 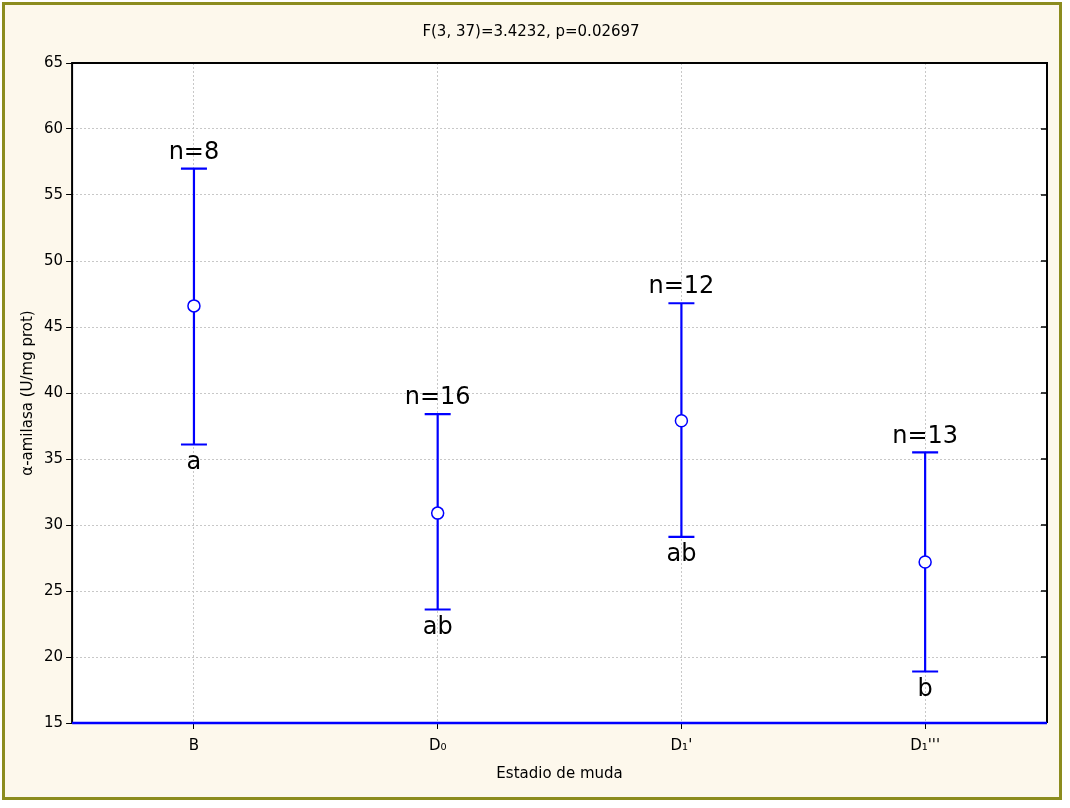 I want to click on y-tick-label: 45, so click(x=53, y=325).